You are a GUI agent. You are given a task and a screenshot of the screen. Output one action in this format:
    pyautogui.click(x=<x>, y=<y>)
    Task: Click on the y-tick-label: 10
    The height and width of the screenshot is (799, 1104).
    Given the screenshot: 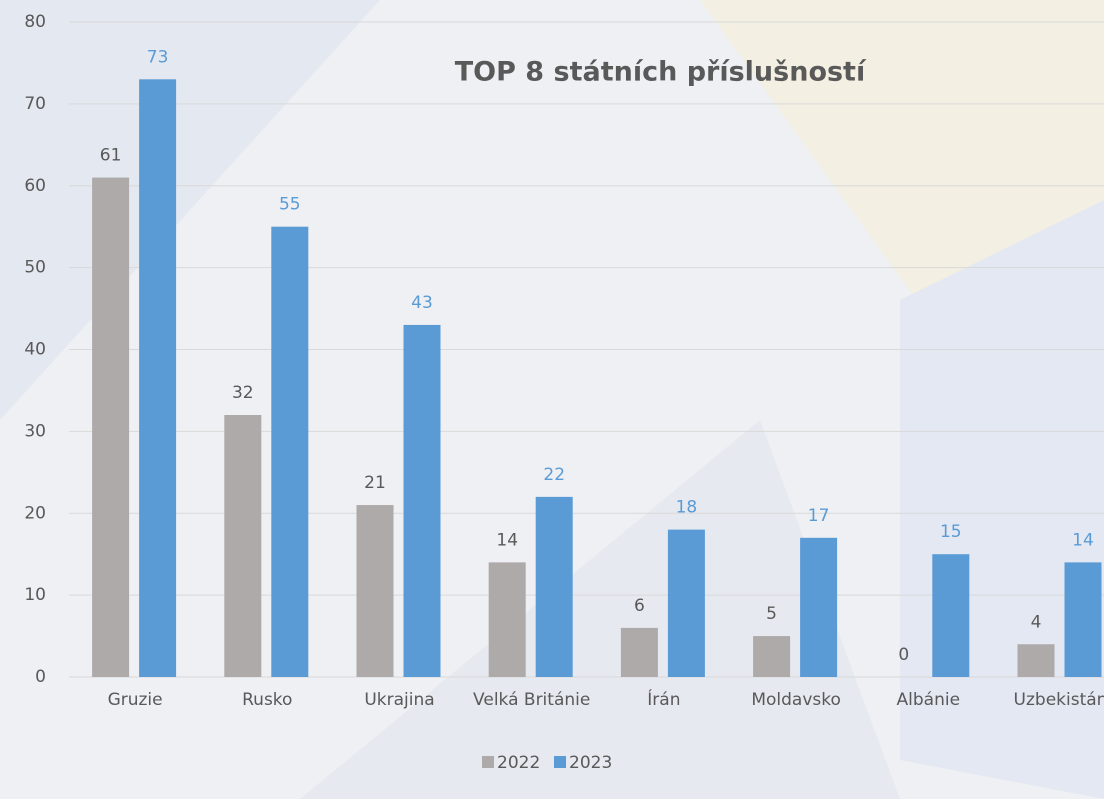 What is the action you would take?
    pyautogui.click(x=35, y=595)
    